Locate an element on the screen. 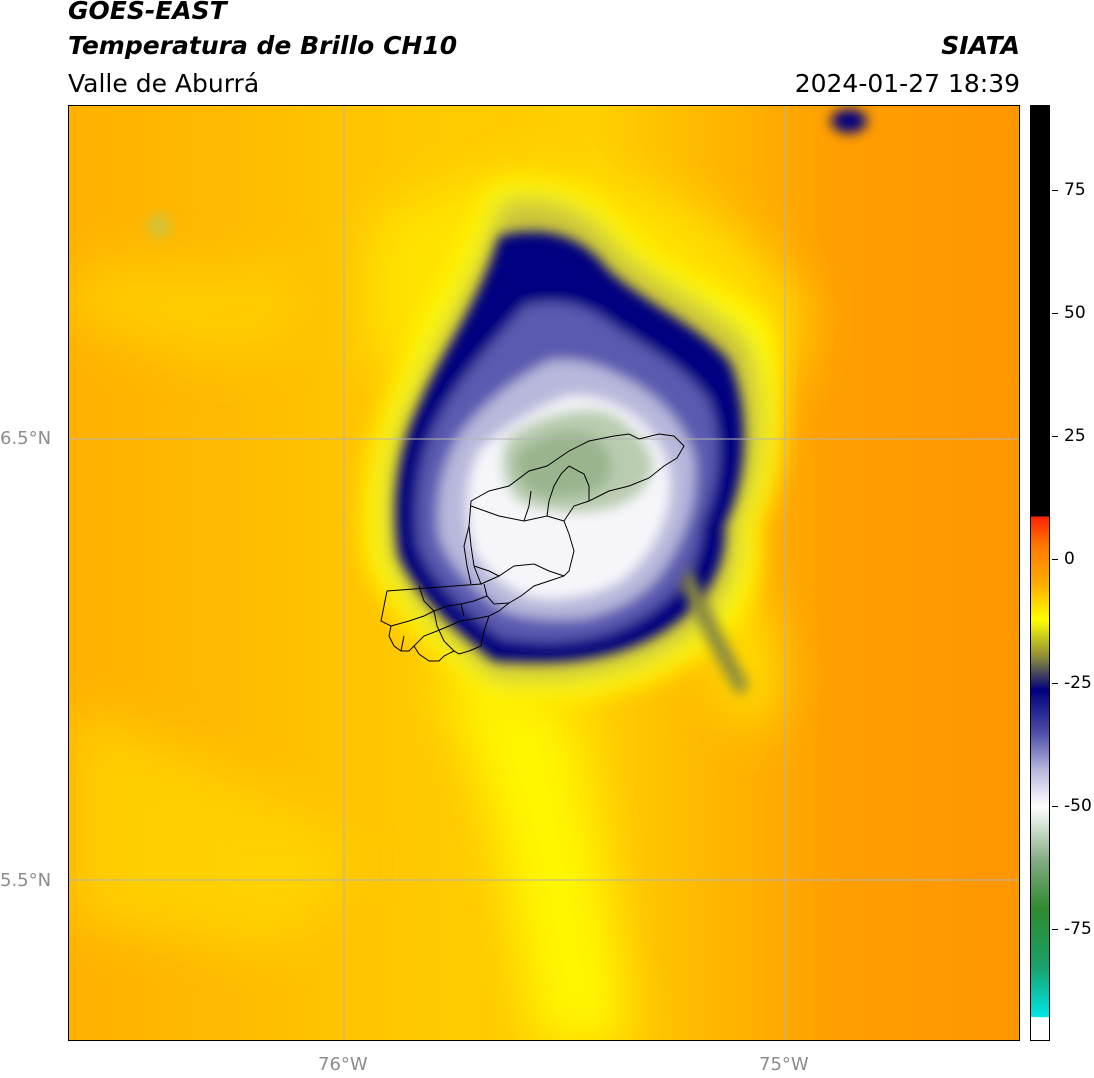 The width and height of the screenshot is (1094, 1078). colorbar-label-minus-75: -75 is located at coordinates (1078, 929).